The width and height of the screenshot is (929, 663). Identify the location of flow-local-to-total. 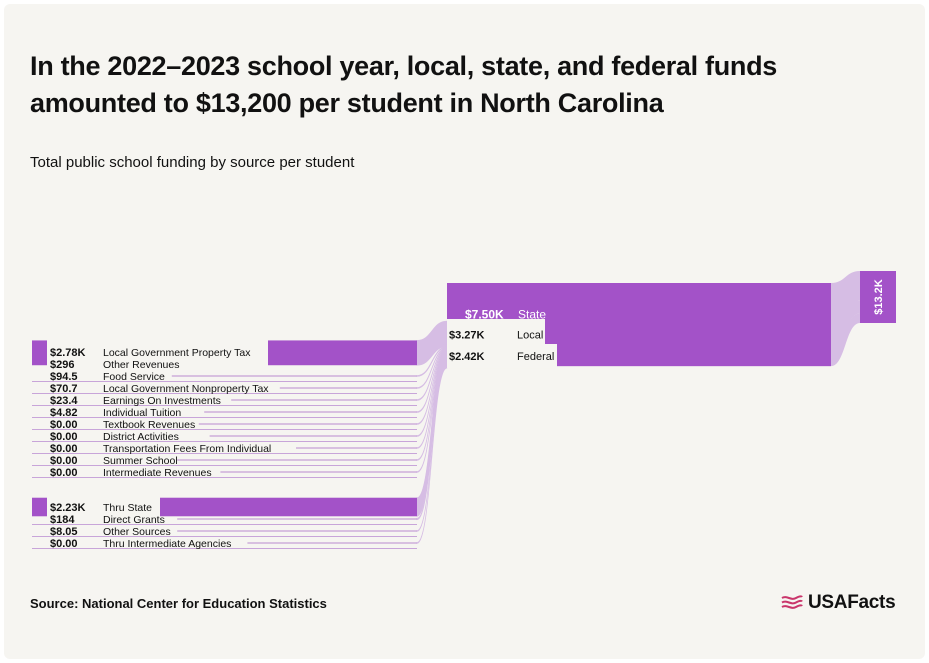
(845, 324).